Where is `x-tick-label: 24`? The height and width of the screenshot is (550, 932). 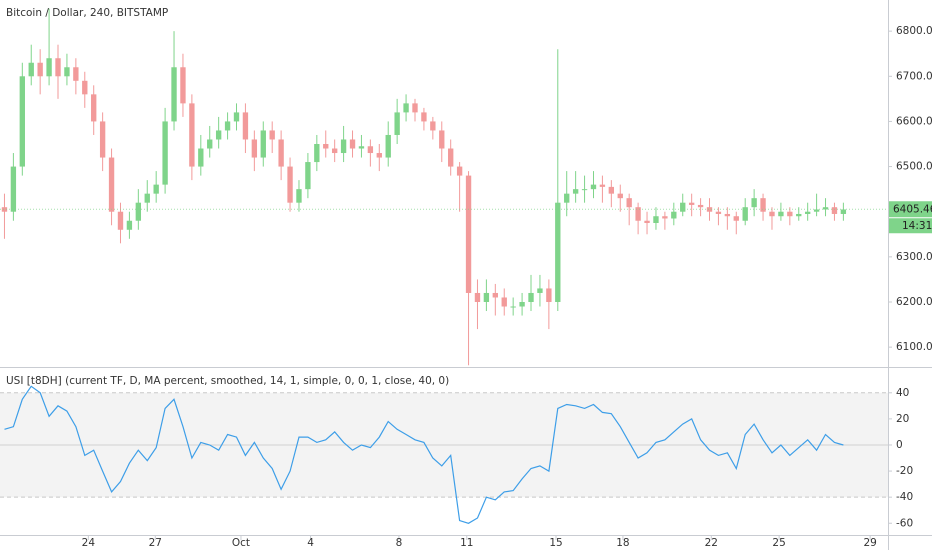
x-tick-label: 24 is located at coordinates (89, 543).